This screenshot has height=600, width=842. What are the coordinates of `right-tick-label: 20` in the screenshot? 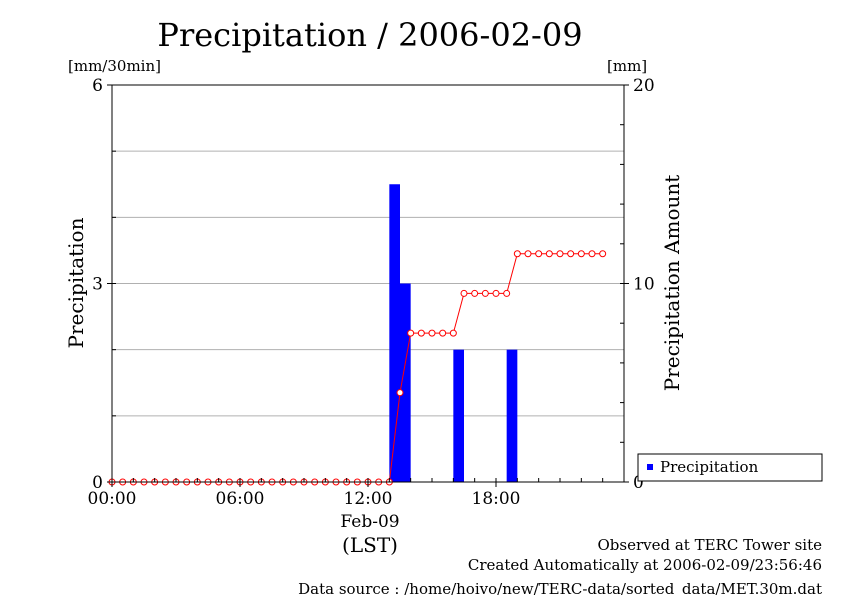 It's located at (644, 86).